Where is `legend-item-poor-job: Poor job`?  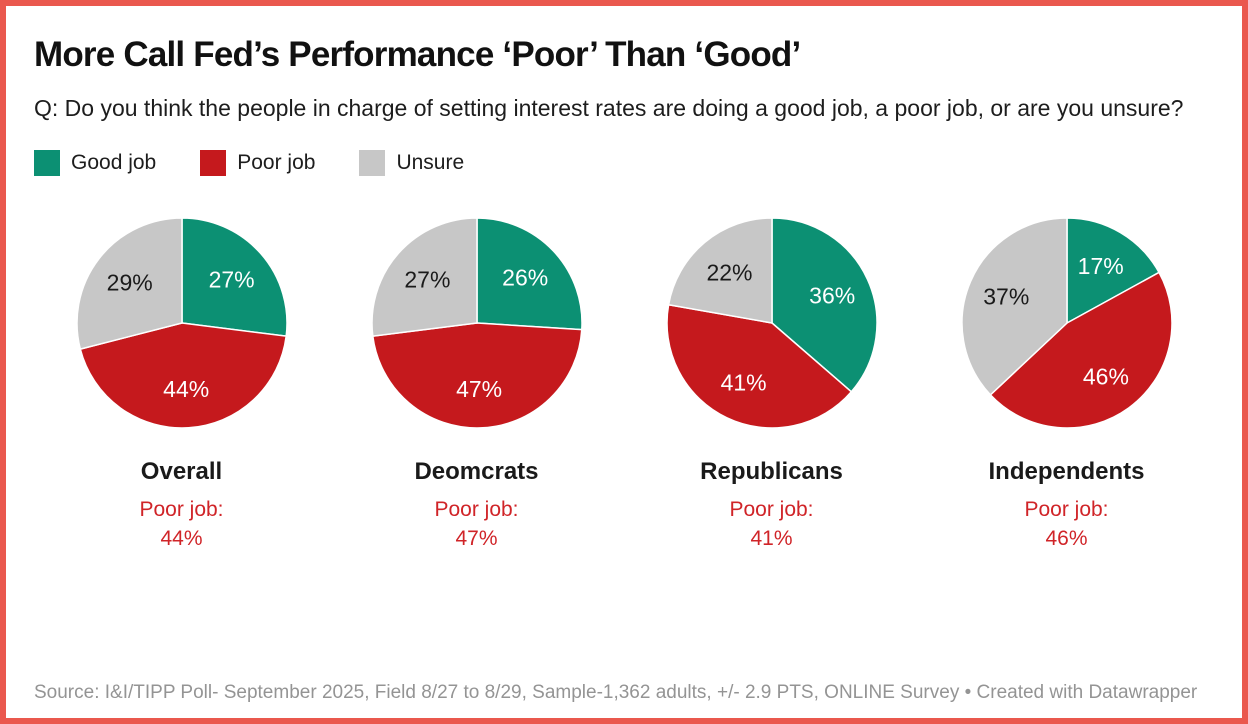 legend-item-poor-job: Poor job is located at coordinates (258, 162).